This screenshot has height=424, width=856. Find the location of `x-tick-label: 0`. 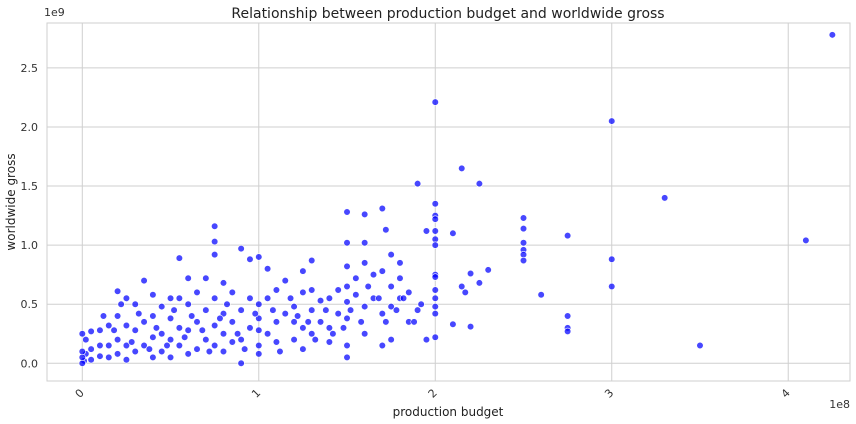

x-tick-label: 0 is located at coordinates (80, 393).